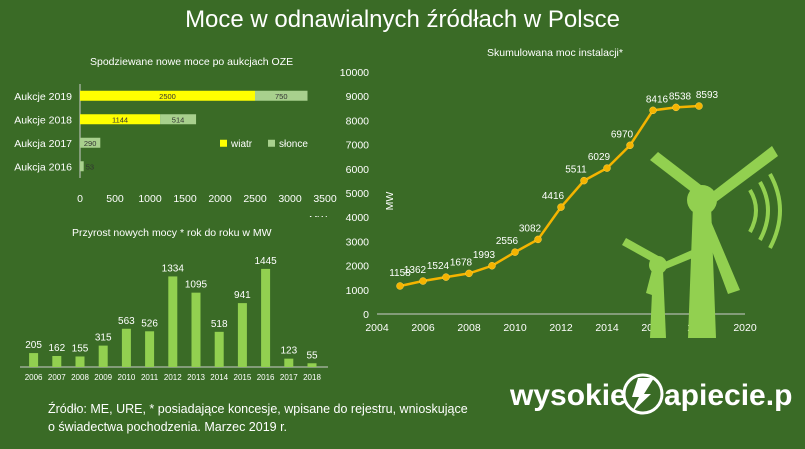 The height and width of the screenshot is (449, 805). What do you see at coordinates (43, 144) in the screenshot?
I see `auctions-category-label: Aukcja 2017` at bounding box center [43, 144].